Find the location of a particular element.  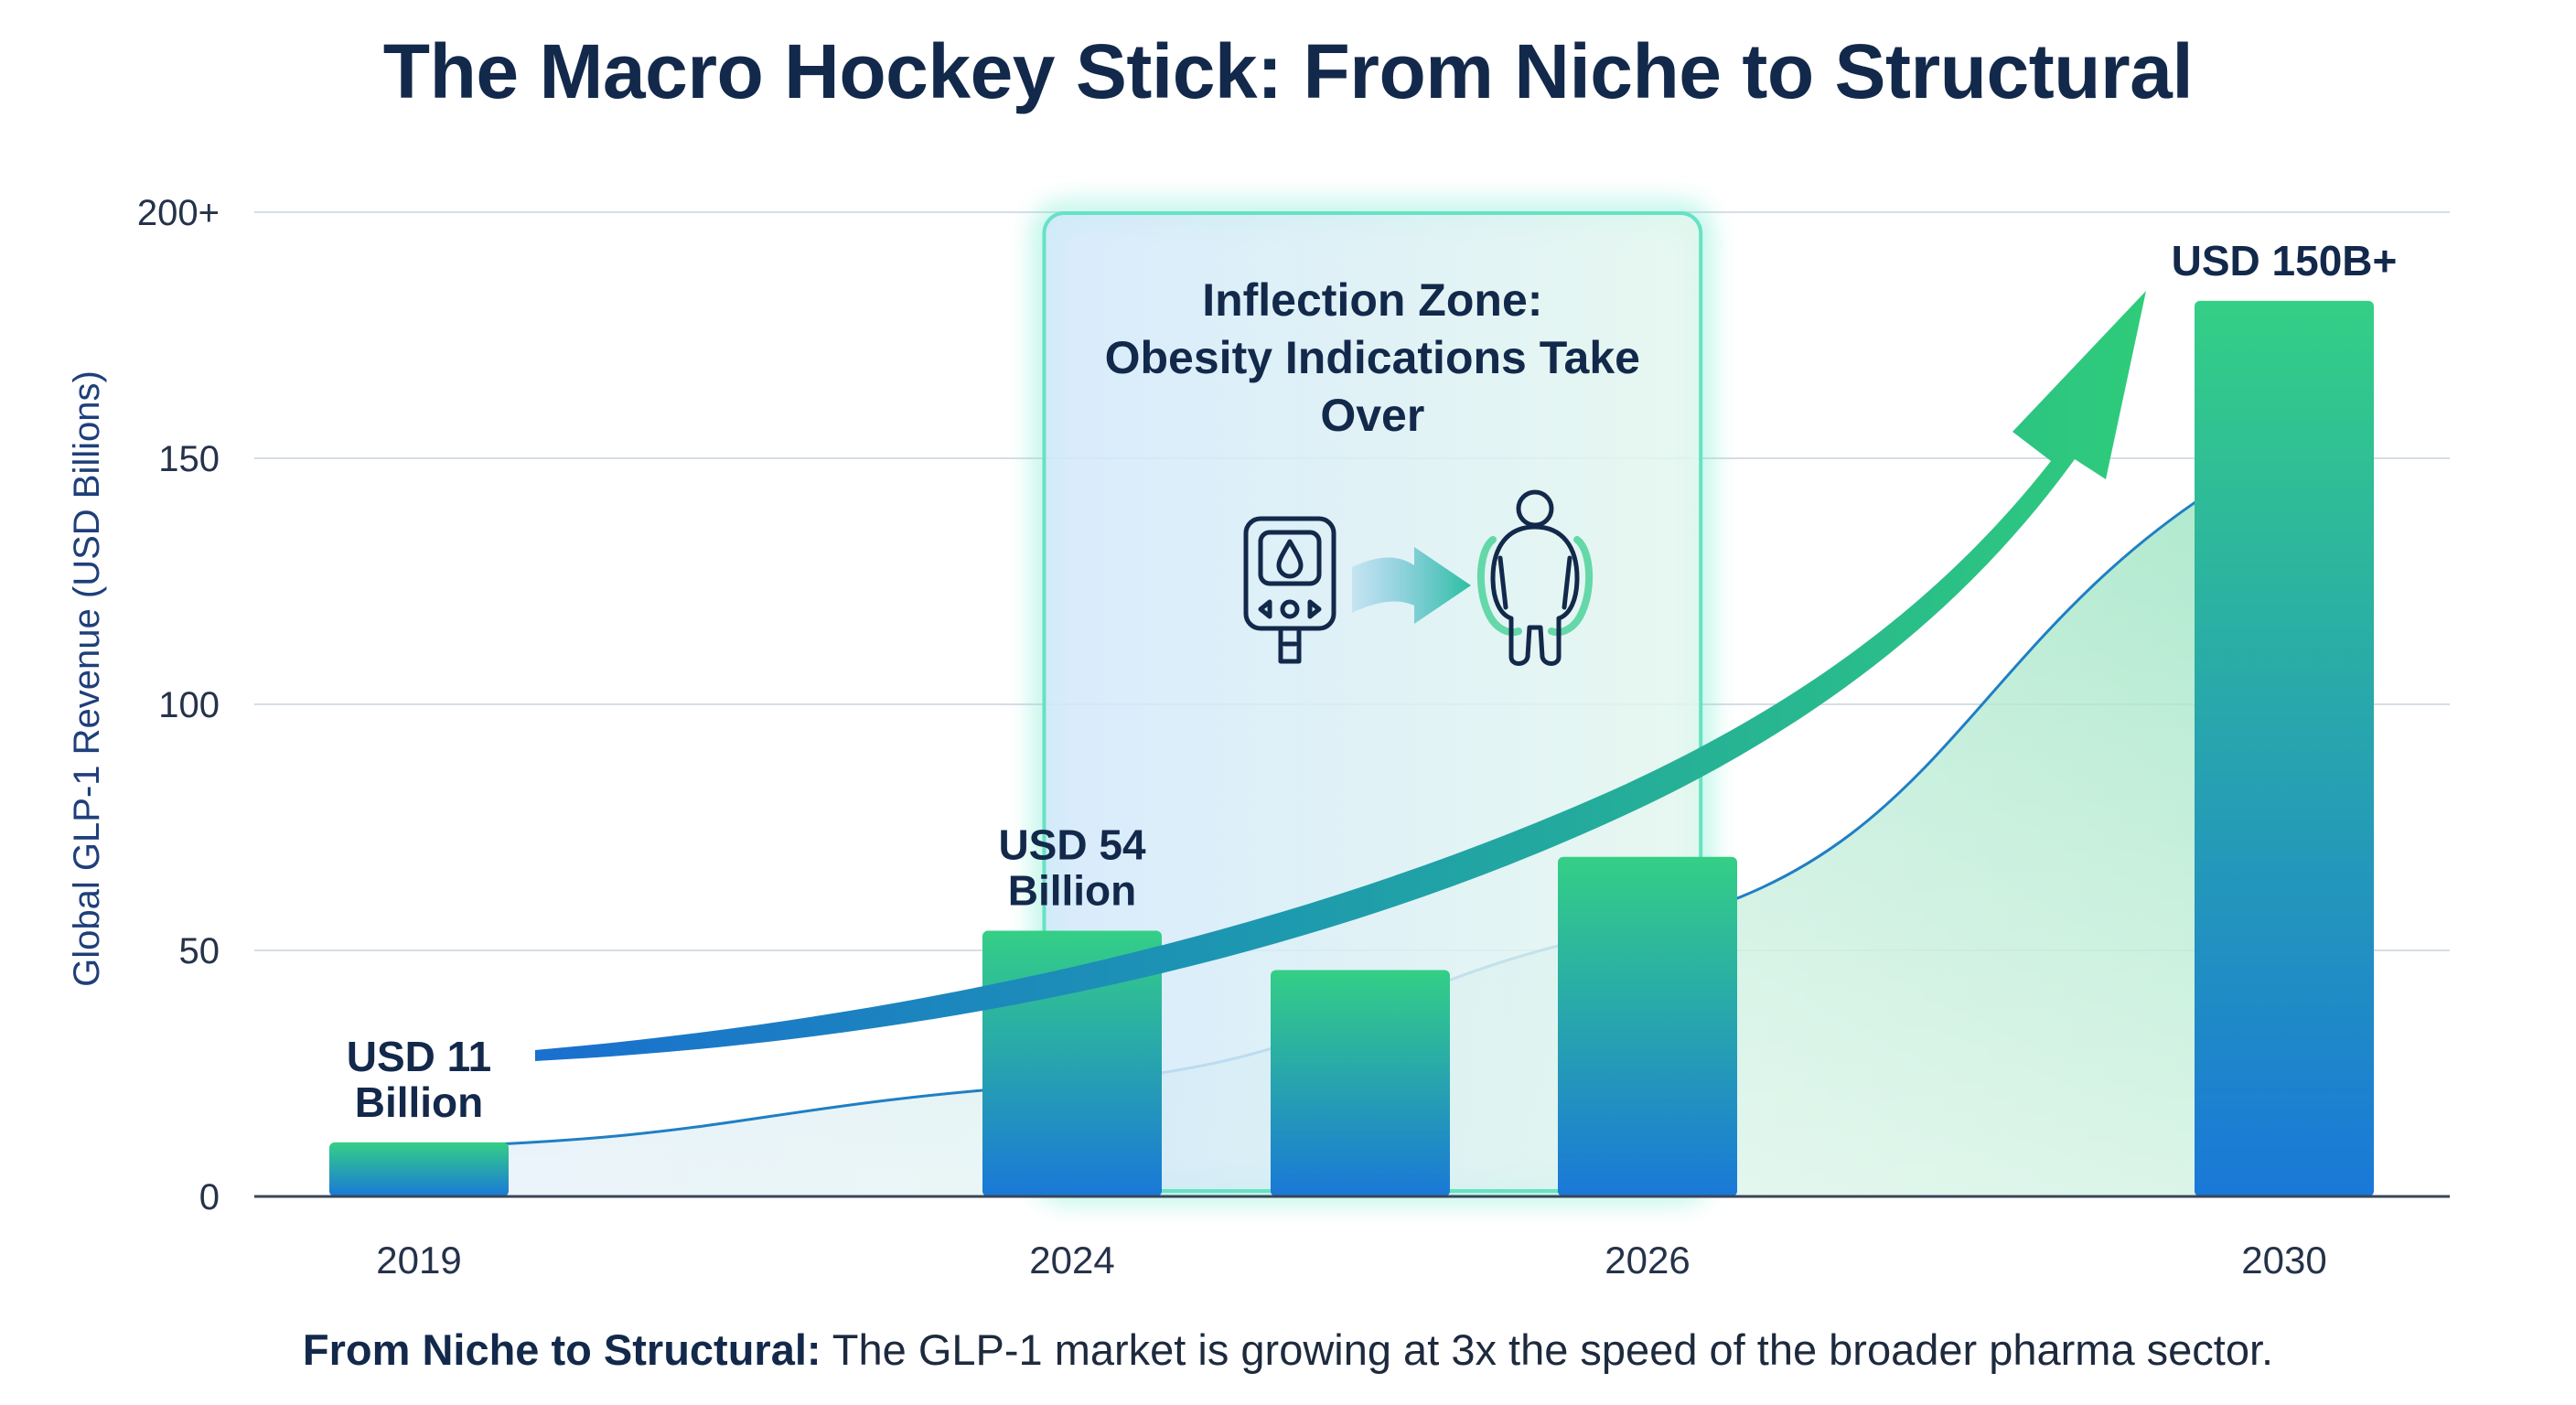

y-tick-label: 150 is located at coordinates (189, 459).